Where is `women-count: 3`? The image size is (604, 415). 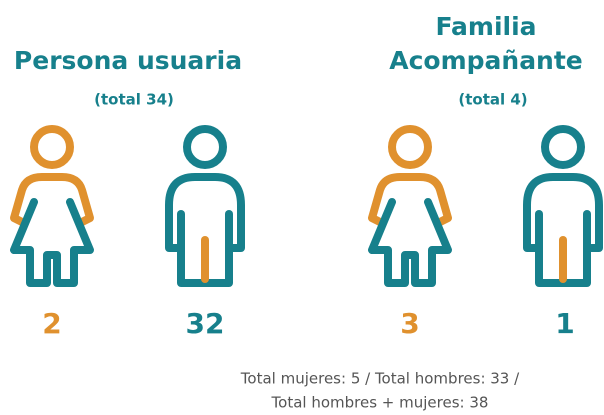
women-count: 3 is located at coordinates (409, 323).